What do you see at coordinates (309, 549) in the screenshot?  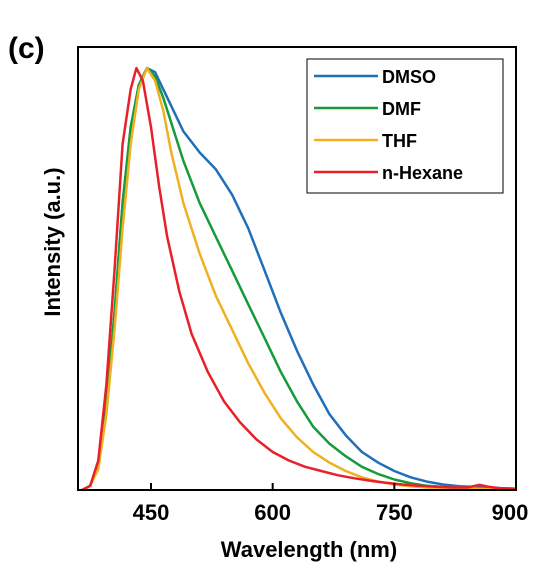 I see `x-axis-title: Wavelength (nm)` at bounding box center [309, 549].